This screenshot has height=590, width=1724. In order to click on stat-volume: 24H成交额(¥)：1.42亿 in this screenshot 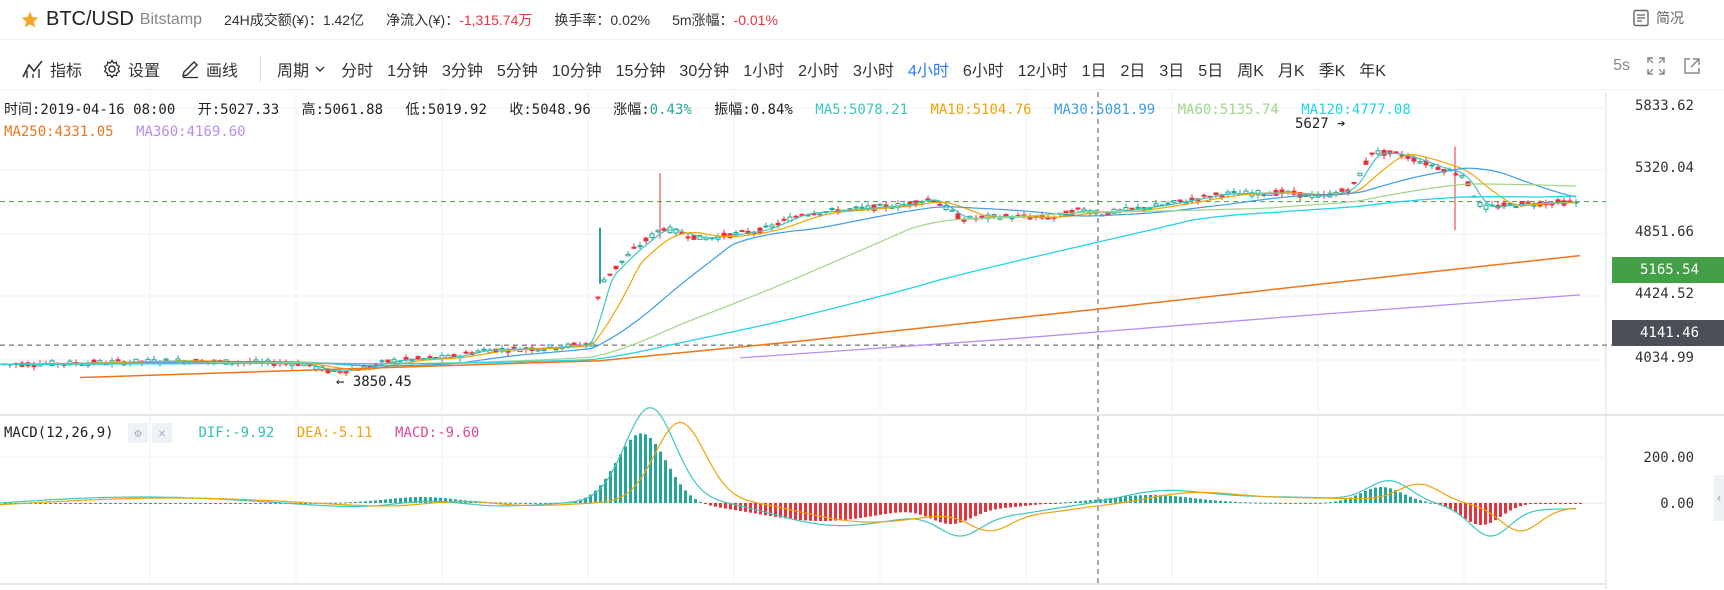, I will do `click(294, 20)`.